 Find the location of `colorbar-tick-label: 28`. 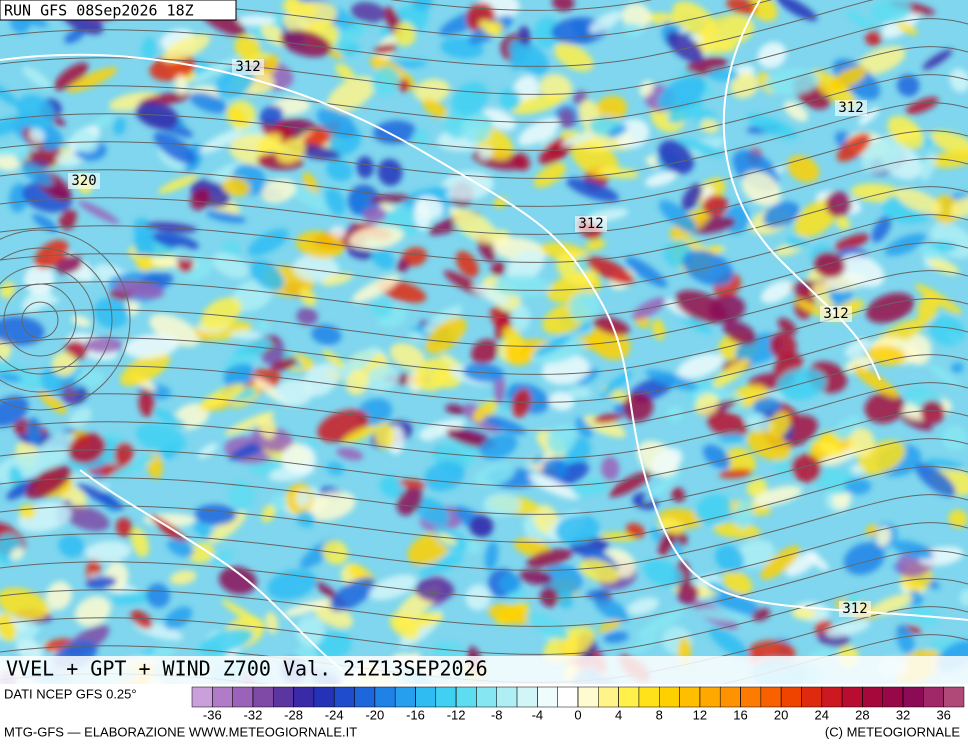

colorbar-tick-label: 28 is located at coordinates (862, 714).